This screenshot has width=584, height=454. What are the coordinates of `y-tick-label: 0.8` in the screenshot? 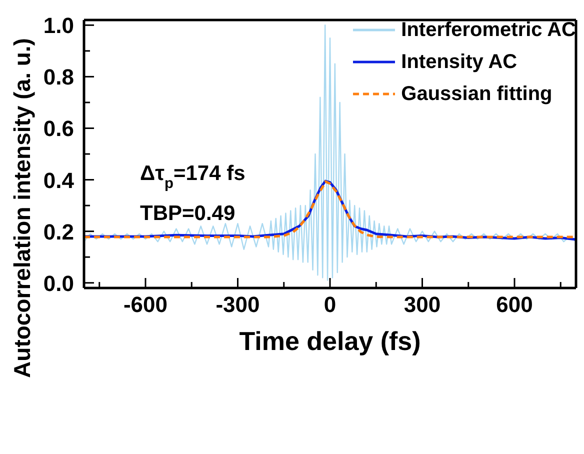 It's located at (58, 77).